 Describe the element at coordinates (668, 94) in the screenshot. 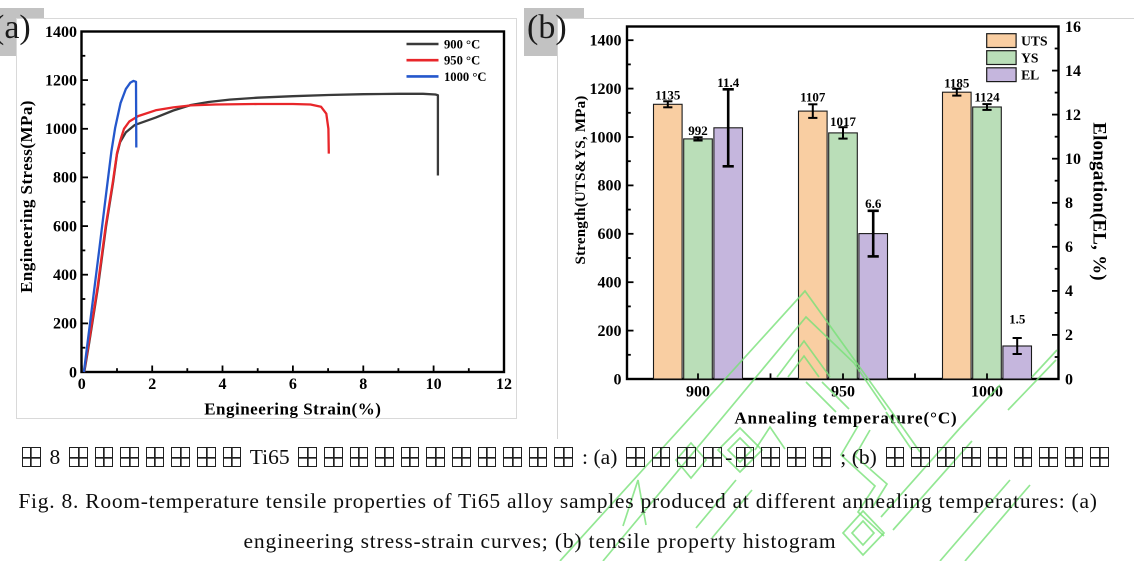

I see `svg-text: 1135` at that location.